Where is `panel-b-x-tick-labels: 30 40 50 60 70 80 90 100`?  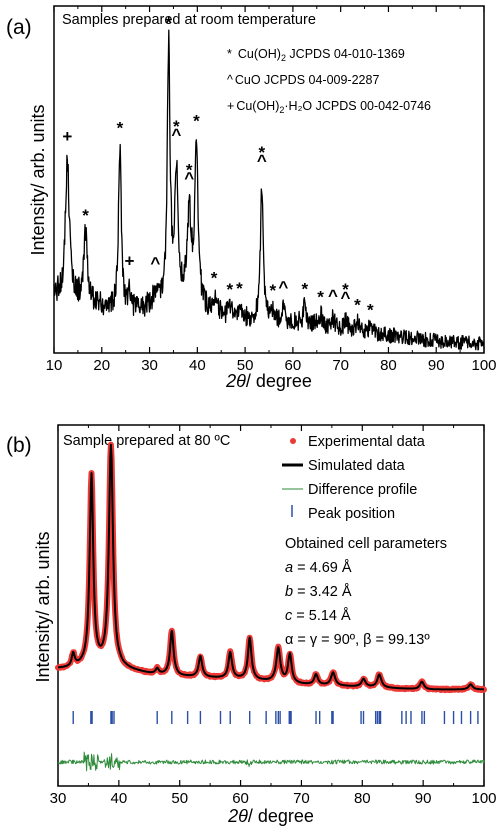 panel-b-x-tick-labels: 30 40 50 60 70 80 90 100 is located at coordinates (273, 798).